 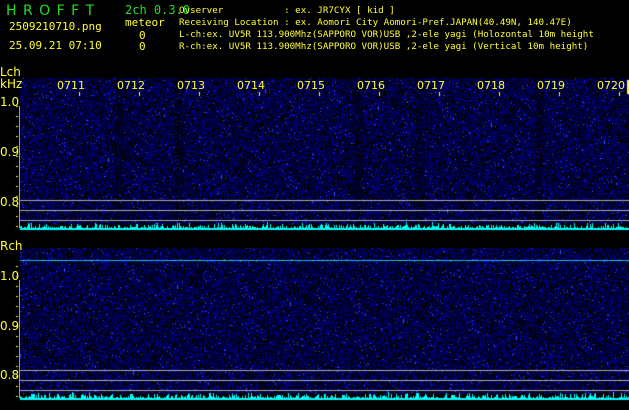 What do you see at coordinates (55, 26) in the screenshot?
I see `file-name: 2509210710.png` at bounding box center [55, 26].